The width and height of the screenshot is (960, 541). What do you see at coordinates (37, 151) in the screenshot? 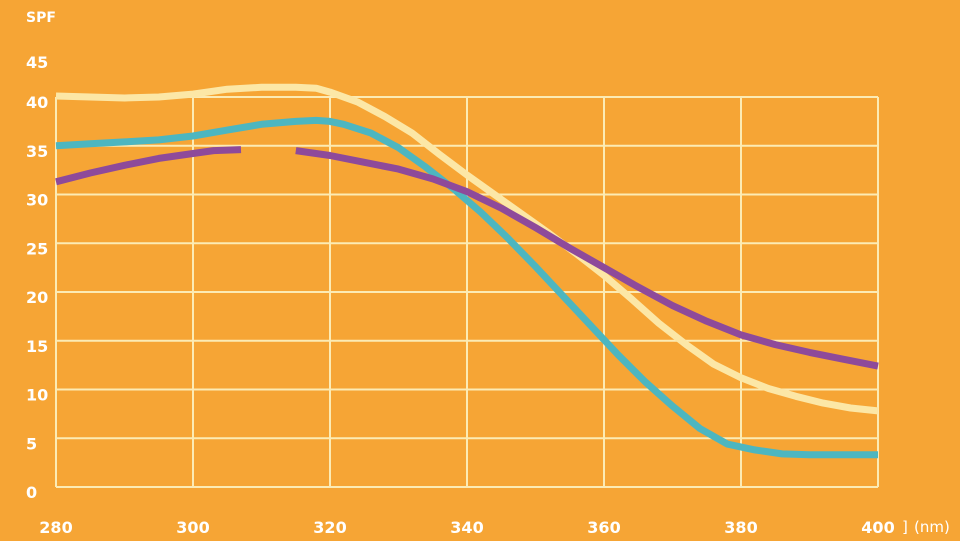
I see `y-tick-label: 35` at bounding box center [37, 151].